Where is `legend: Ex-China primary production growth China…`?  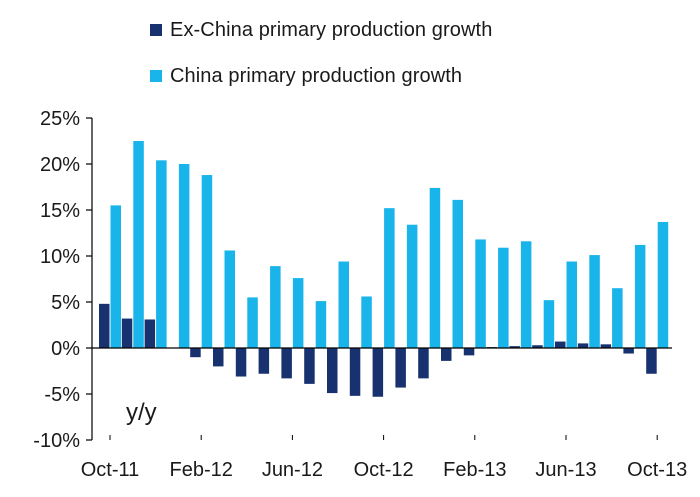
legend: Ex-China primary production growth China… is located at coordinates (321, 64).